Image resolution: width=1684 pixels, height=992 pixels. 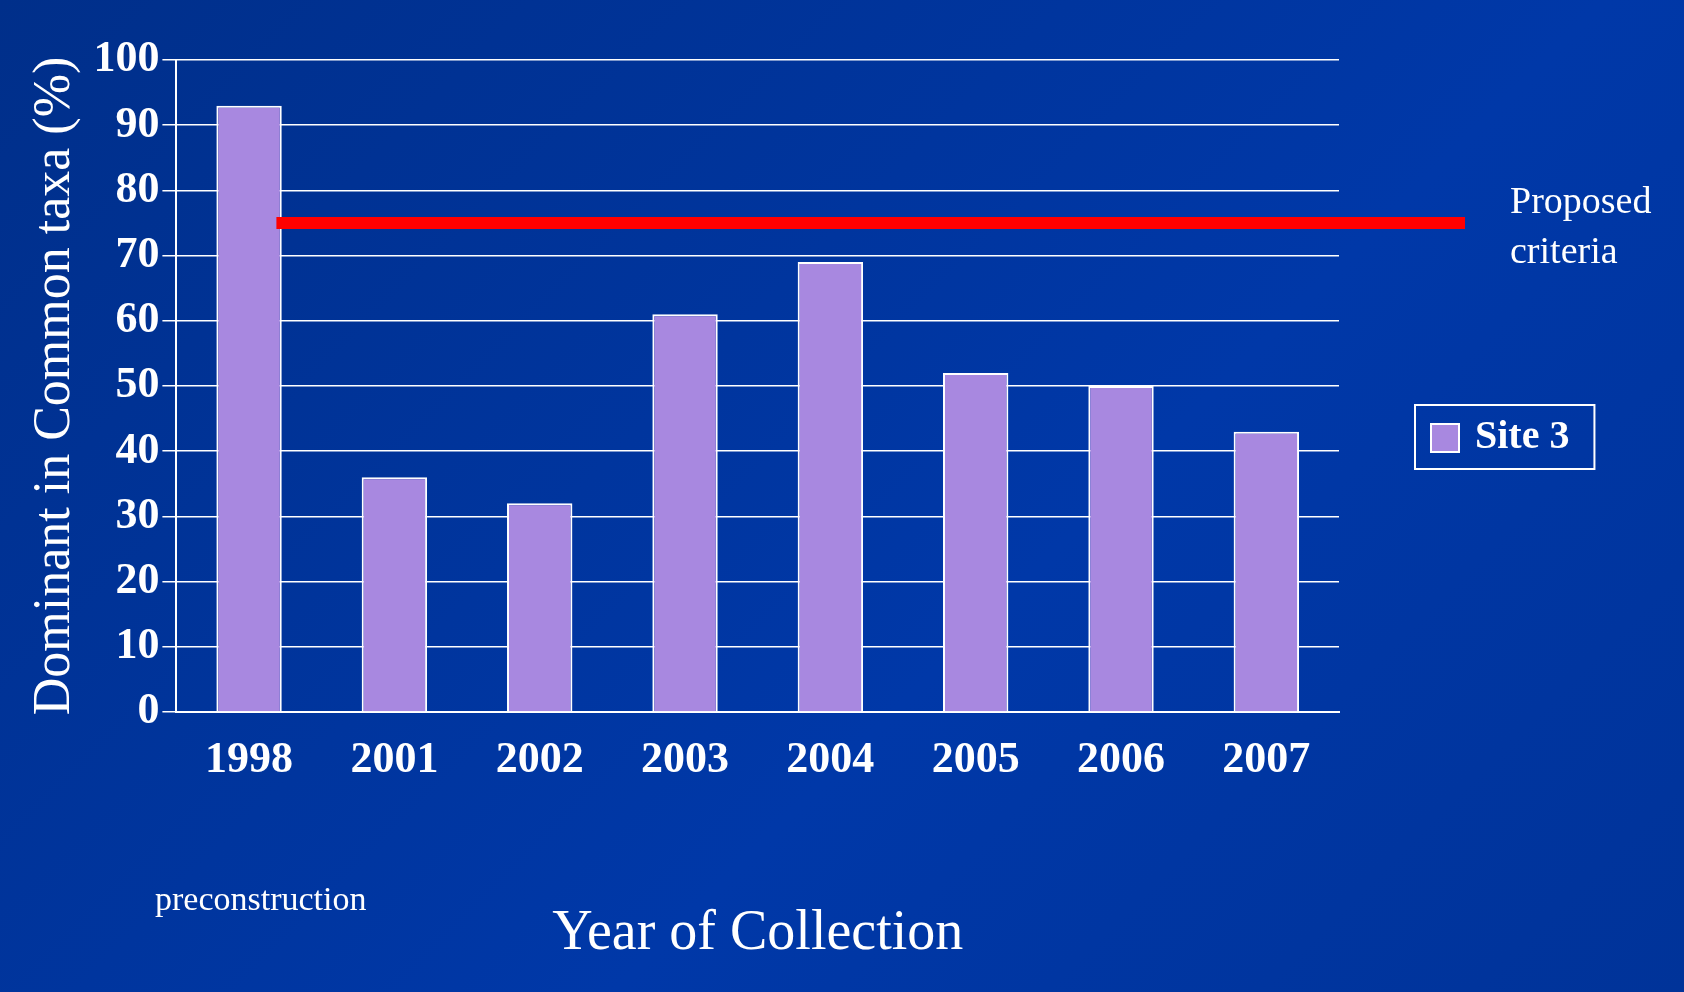 I want to click on x-tick-label: 2001, so click(x=394, y=757).